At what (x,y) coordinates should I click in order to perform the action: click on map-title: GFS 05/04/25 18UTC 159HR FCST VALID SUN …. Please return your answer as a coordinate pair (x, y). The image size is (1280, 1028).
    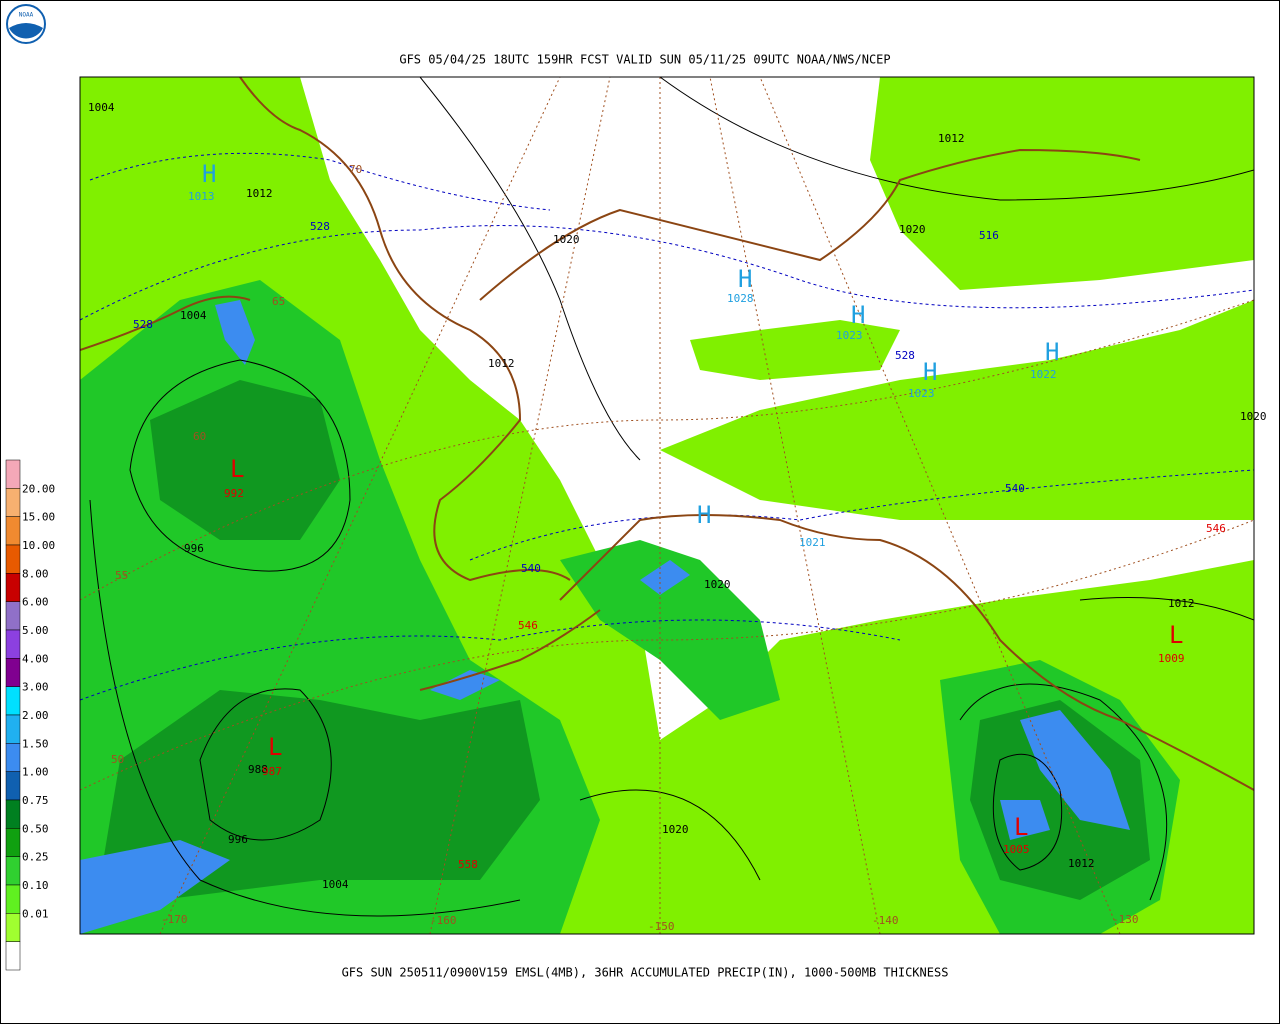
    Looking at the image, I should click on (644, 60).